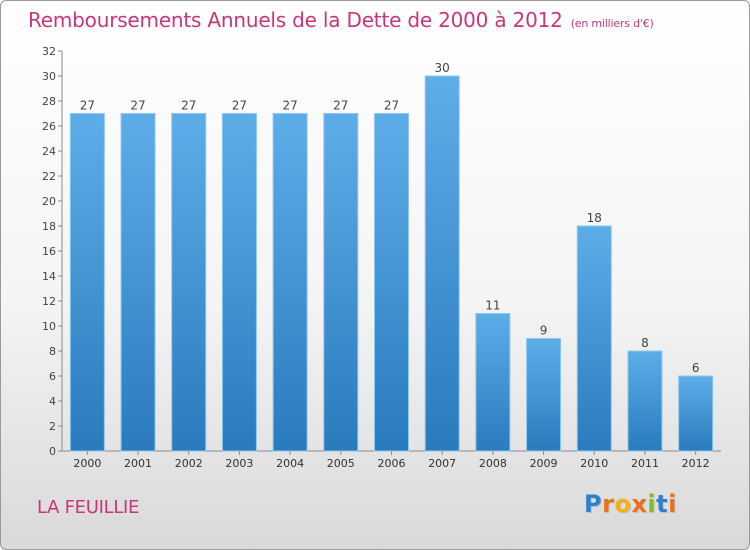  I want to click on bar-value-label: 30, so click(442, 68).